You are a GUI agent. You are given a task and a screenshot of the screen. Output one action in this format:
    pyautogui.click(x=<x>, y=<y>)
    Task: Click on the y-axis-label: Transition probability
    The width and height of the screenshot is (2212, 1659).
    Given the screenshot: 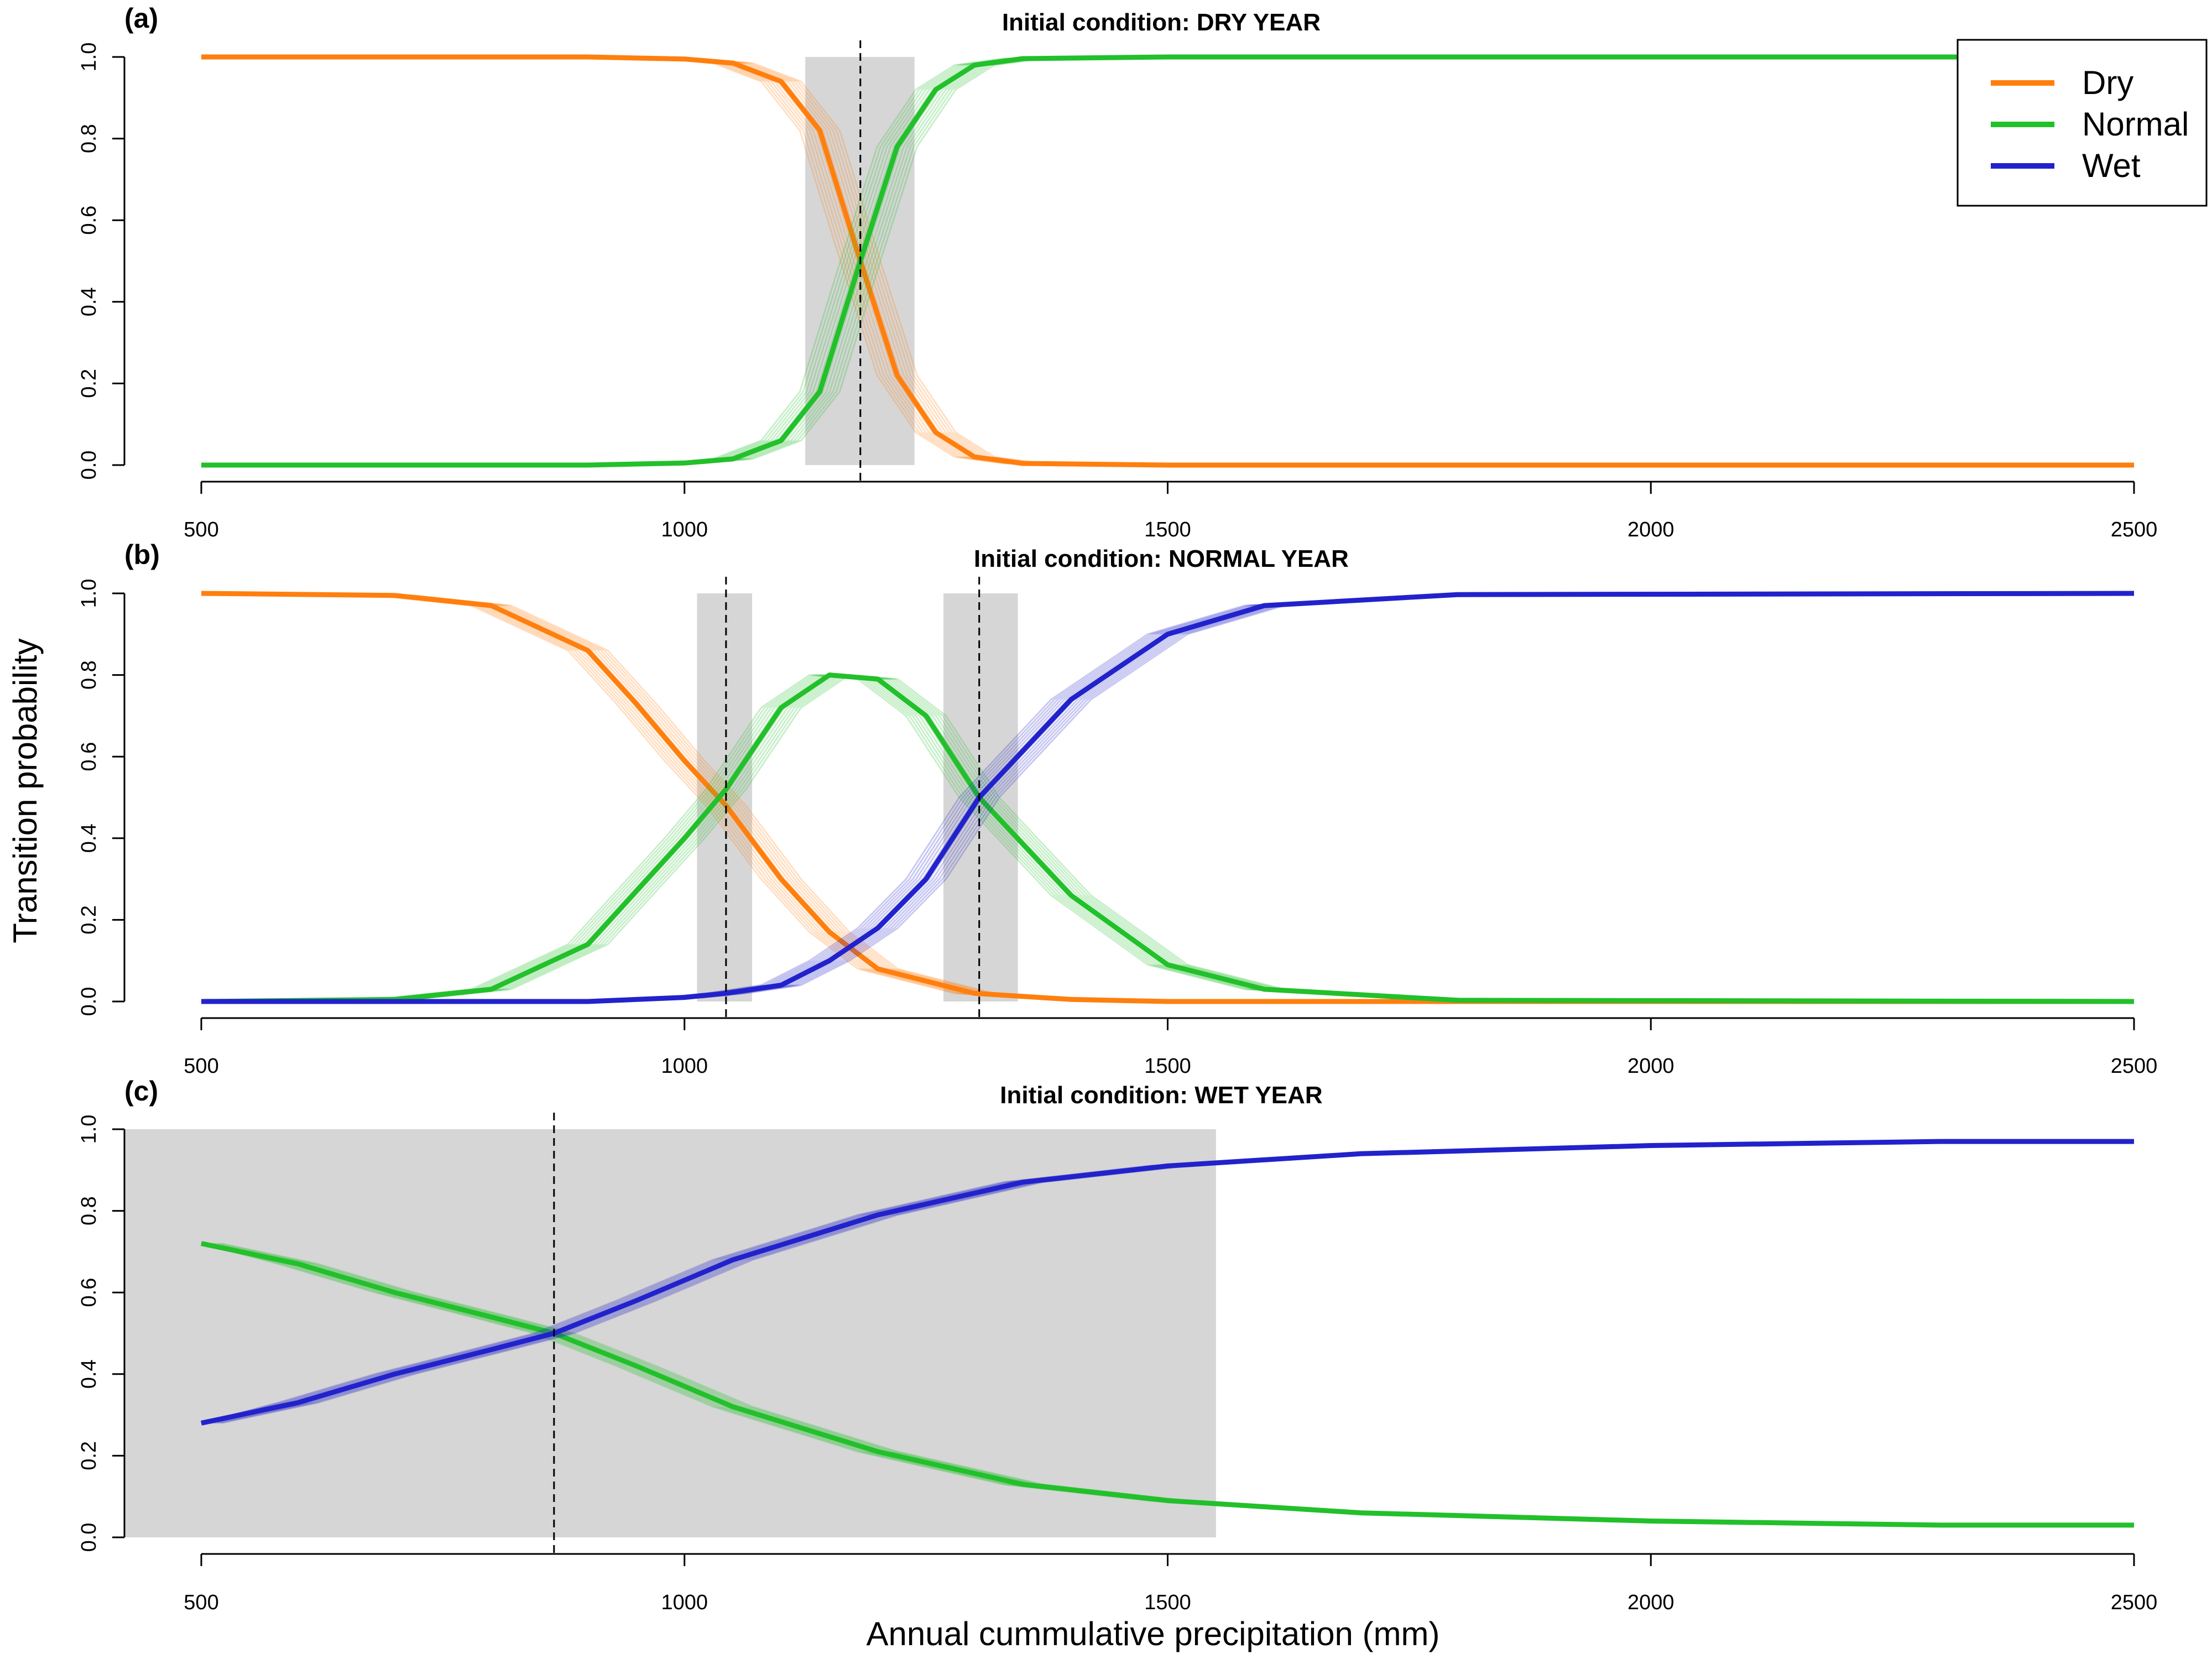 What is the action you would take?
    pyautogui.click(x=26, y=791)
    